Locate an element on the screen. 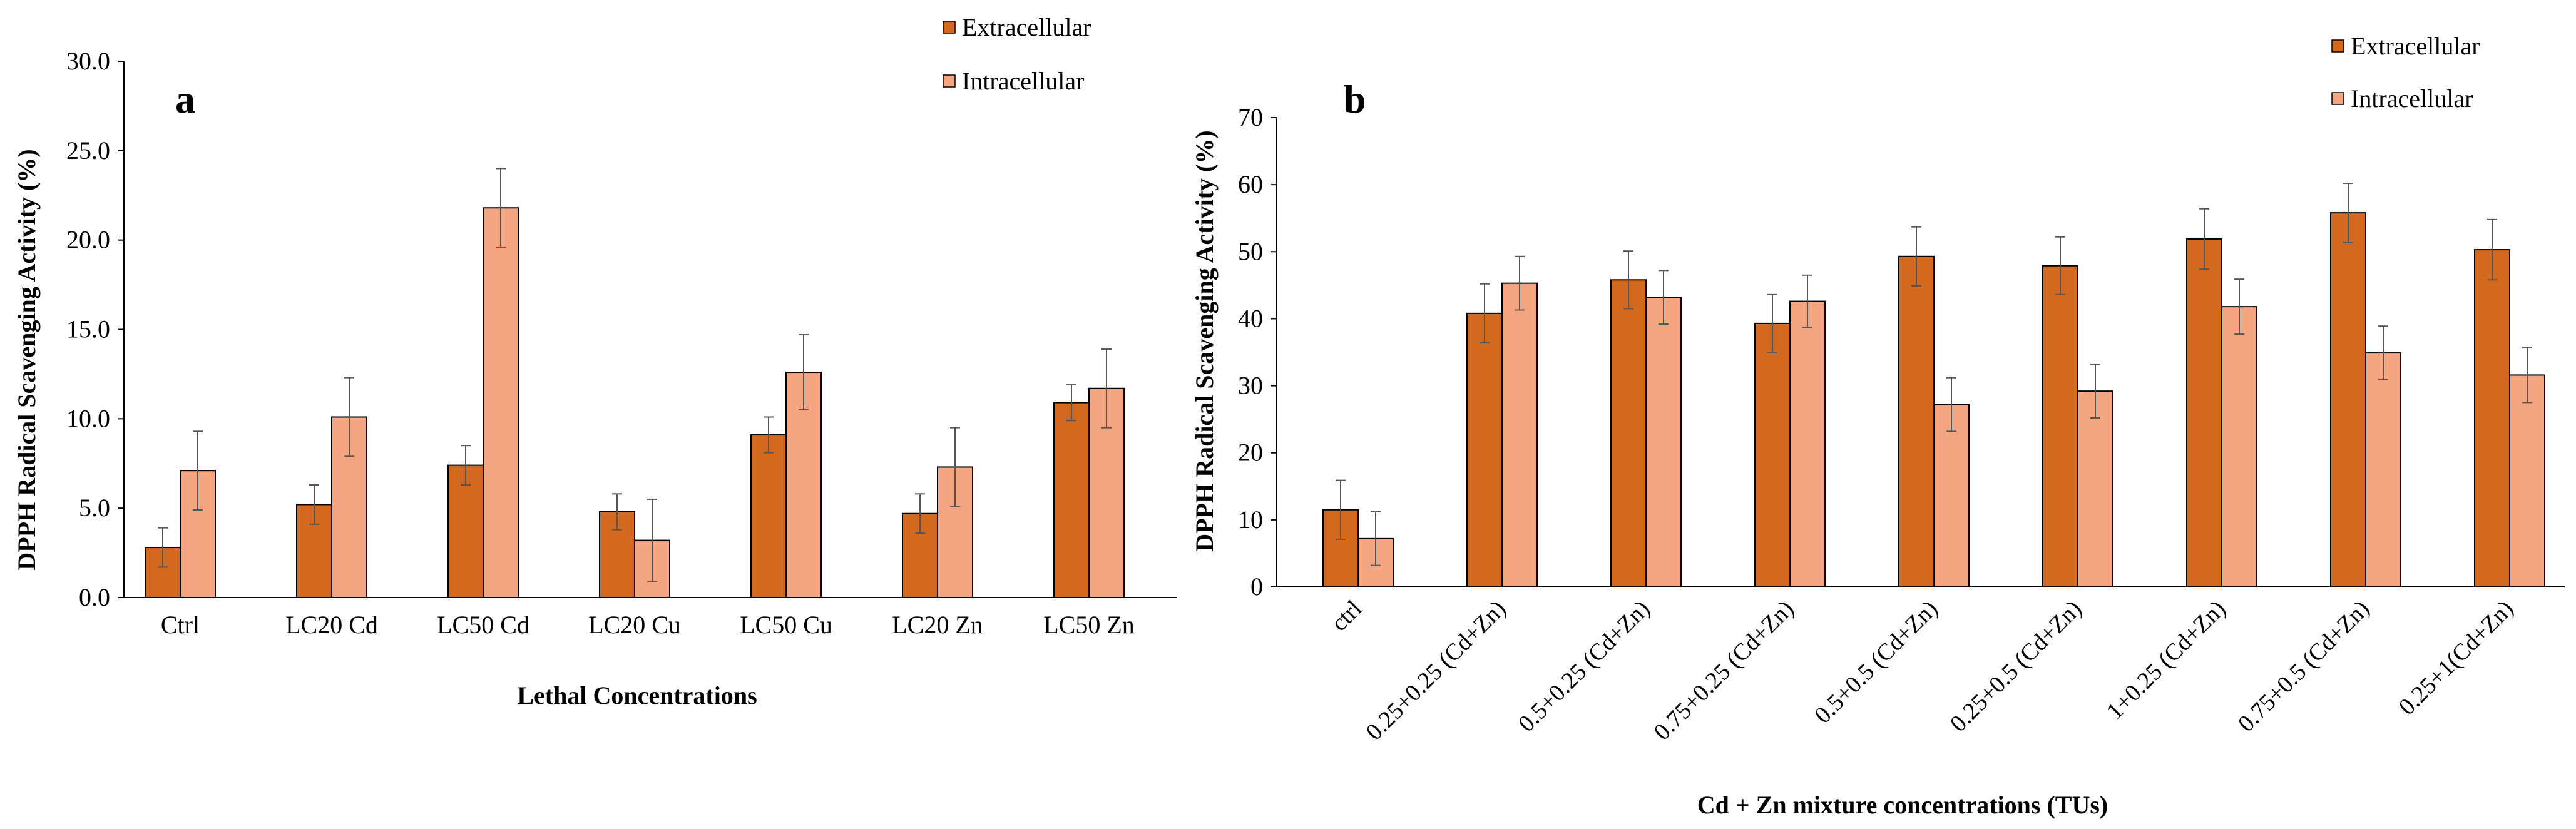 This screenshot has width=2576, height=829. legend-label-intracellular-a: Intracellular is located at coordinates (1023, 81).